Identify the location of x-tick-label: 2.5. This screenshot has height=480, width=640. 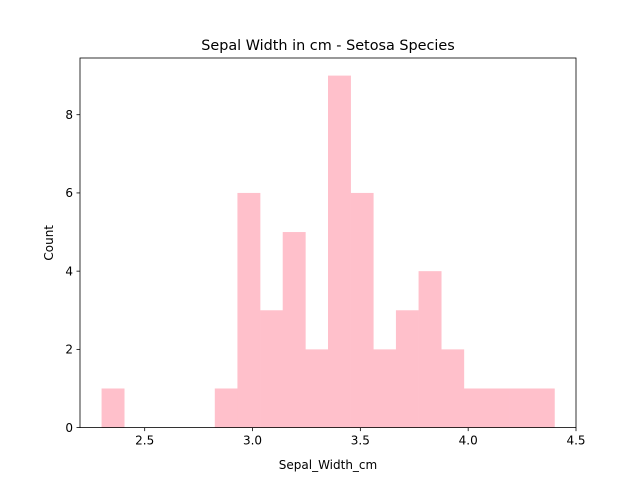
(144, 441).